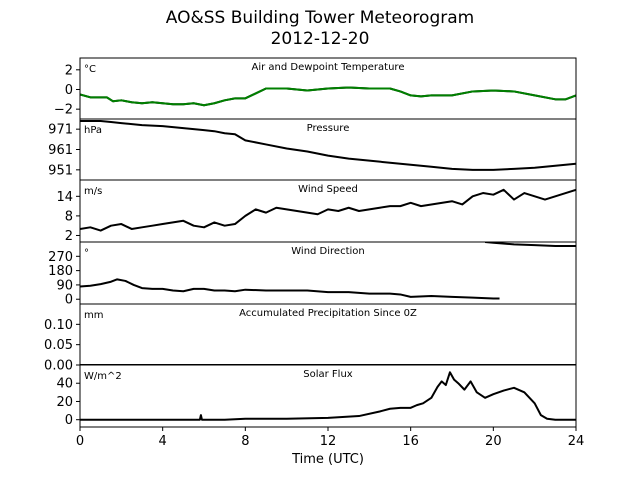 Image resolution: width=640 pixels, height=480 pixels. I want to click on panel-title: Wind Direction, so click(328, 251).